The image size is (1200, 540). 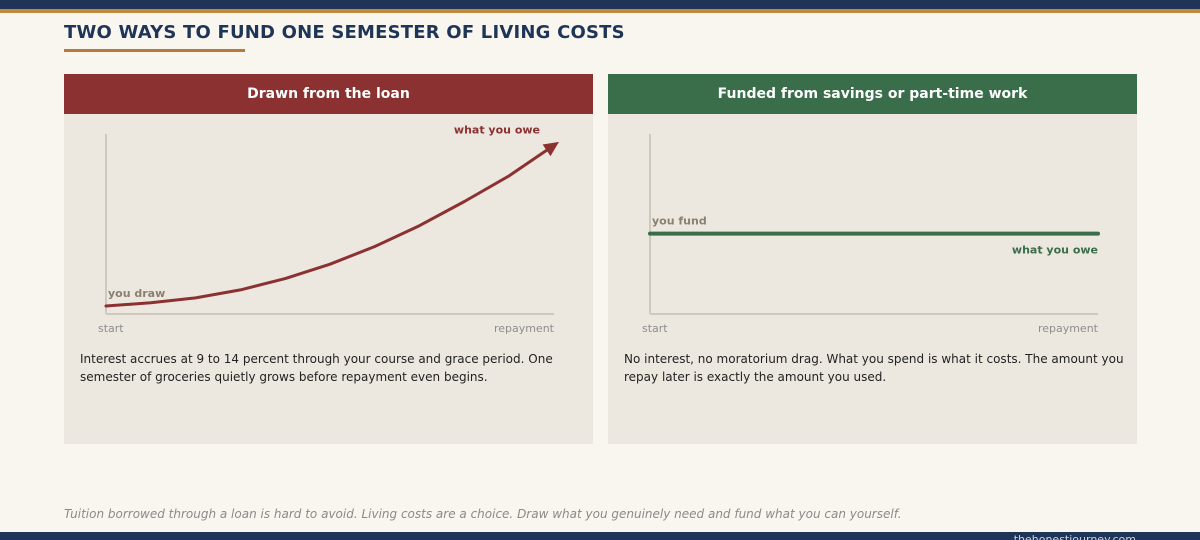 What do you see at coordinates (600, 536) in the screenshot?
I see `bottom-accent-bar` at bounding box center [600, 536].